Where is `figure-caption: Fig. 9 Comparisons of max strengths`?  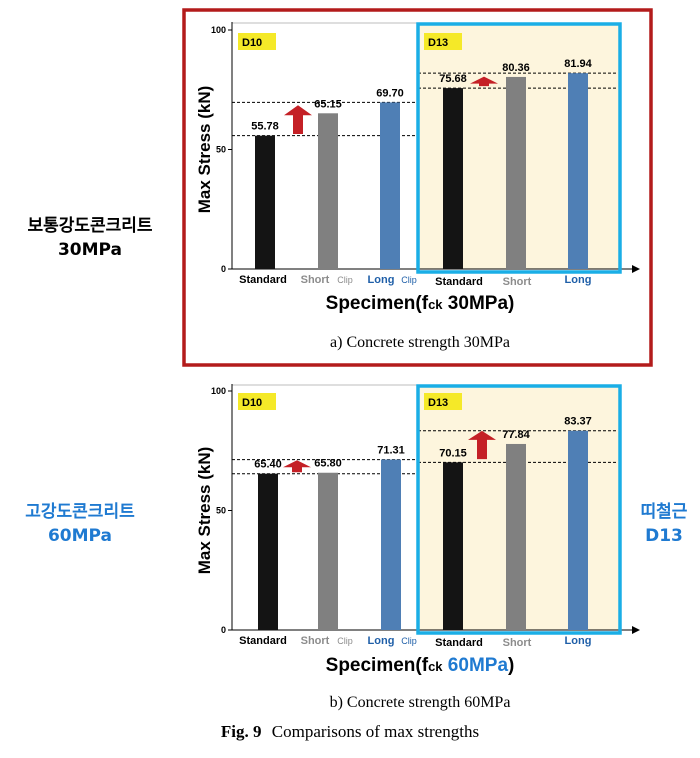
figure-caption: Fig. 9 Comparisons of max strengths is located at coordinates (350, 732).